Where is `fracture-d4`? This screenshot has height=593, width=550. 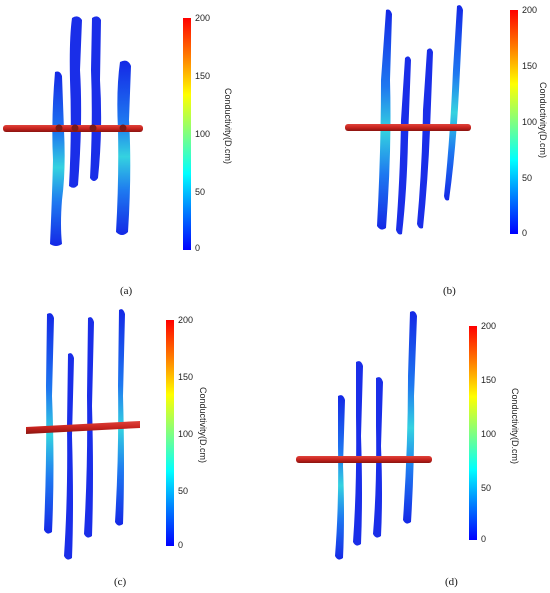
fracture-d4 is located at coordinates (410, 417).